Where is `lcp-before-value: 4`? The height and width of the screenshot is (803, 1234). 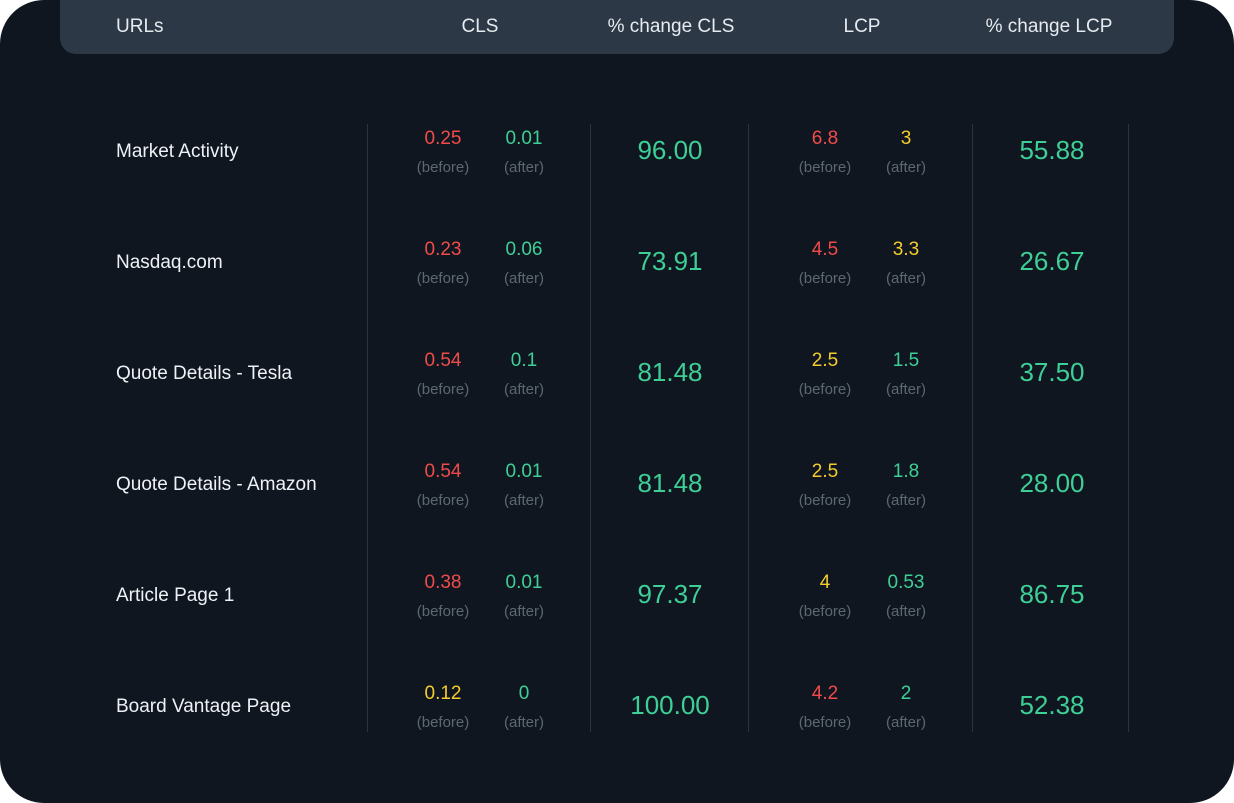
lcp-before-value: 4 is located at coordinates (825, 582).